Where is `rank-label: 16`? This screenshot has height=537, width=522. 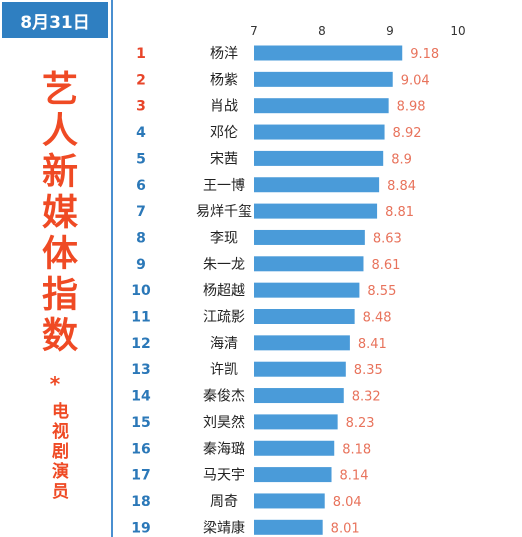
rank-label: 16 is located at coordinates (140, 449).